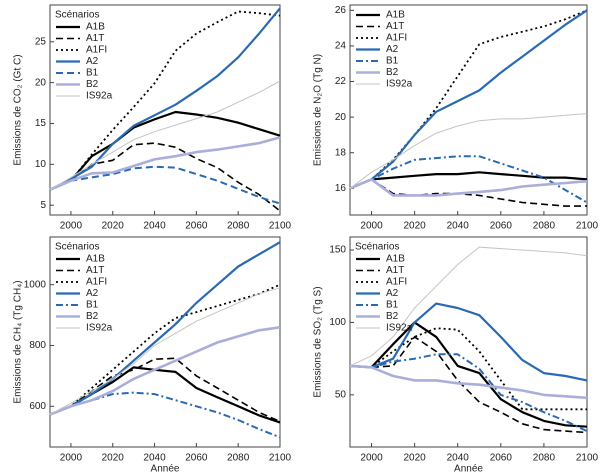  Describe the element at coordinates (41, 41) in the screenshot. I see `y-tick-label: 25` at that location.